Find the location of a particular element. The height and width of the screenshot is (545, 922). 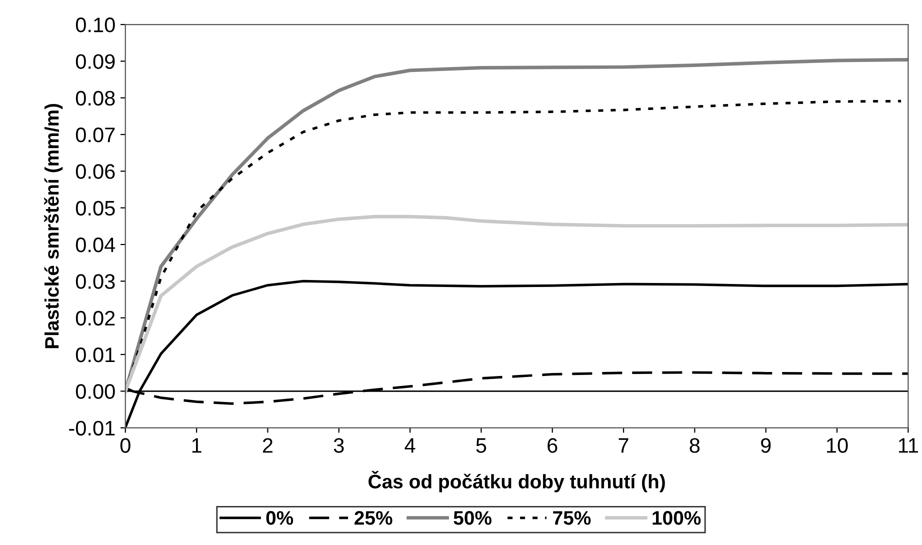

x-tick-label: 8 is located at coordinates (695, 445).